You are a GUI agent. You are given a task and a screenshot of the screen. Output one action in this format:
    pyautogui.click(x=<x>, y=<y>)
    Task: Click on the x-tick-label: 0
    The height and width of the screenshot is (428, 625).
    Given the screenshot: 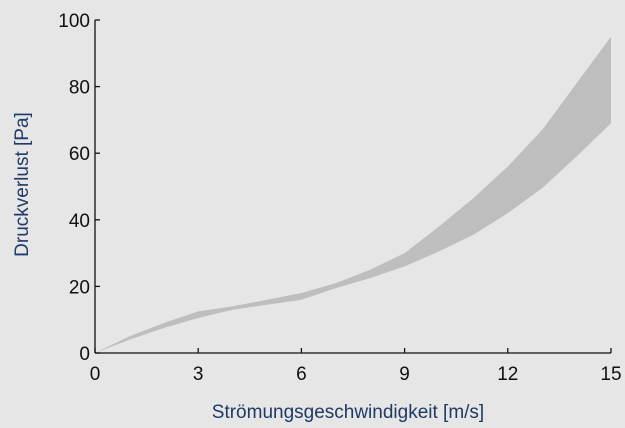 What is the action you would take?
    pyautogui.click(x=95, y=374)
    